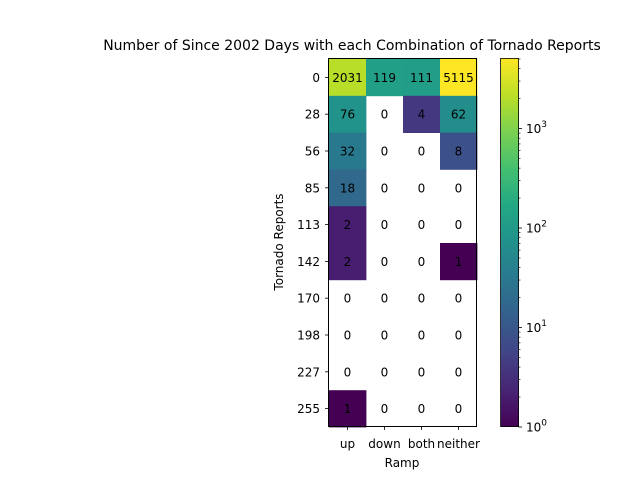 This screenshot has width=640, height=480. What do you see at coordinates (308, 225) in the screenshot?
I see `y-tick-label: 113` at bounding box center [308, 225].